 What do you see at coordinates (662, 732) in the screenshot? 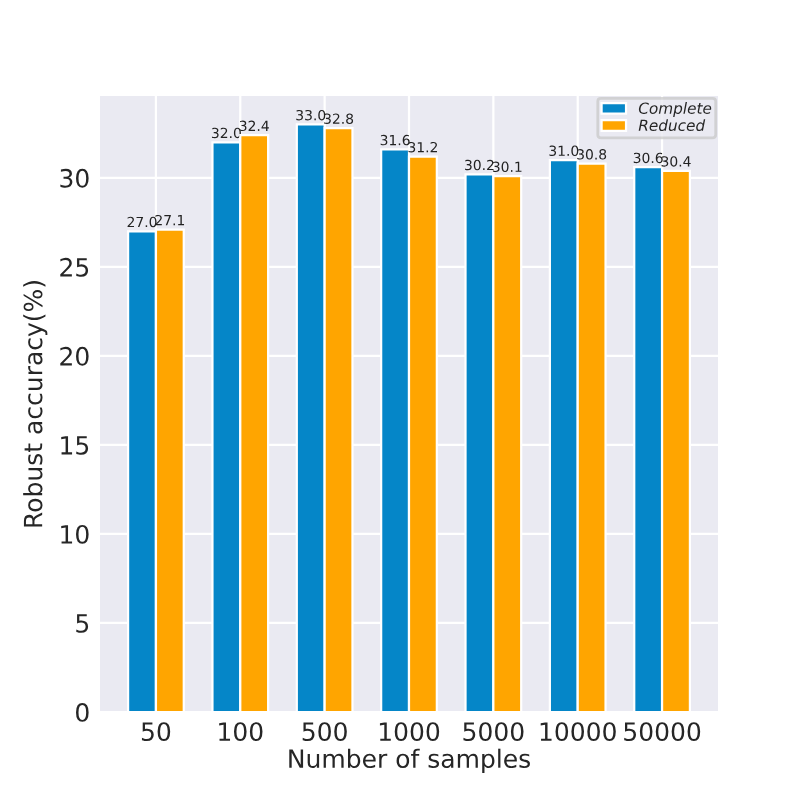
I see `x-tick-label: 50000` at bounding box center [662, 732].